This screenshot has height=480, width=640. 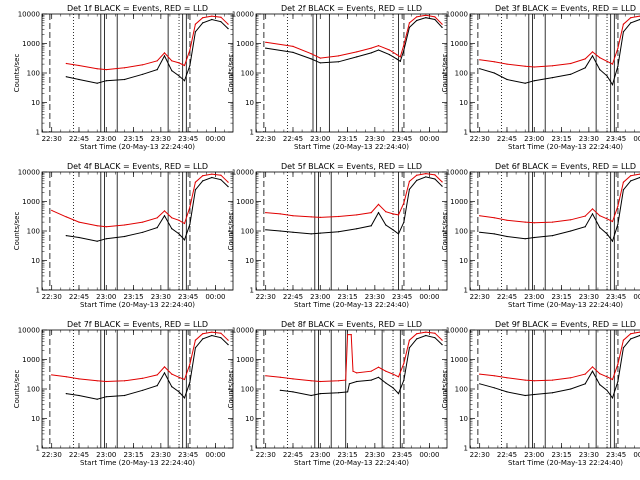 What do you see at coordinates (351, 8) in the screenshot?
I see `chart-title: Det 2f BLACK = Events, RED = LLD` at bounding box center [351, 8].